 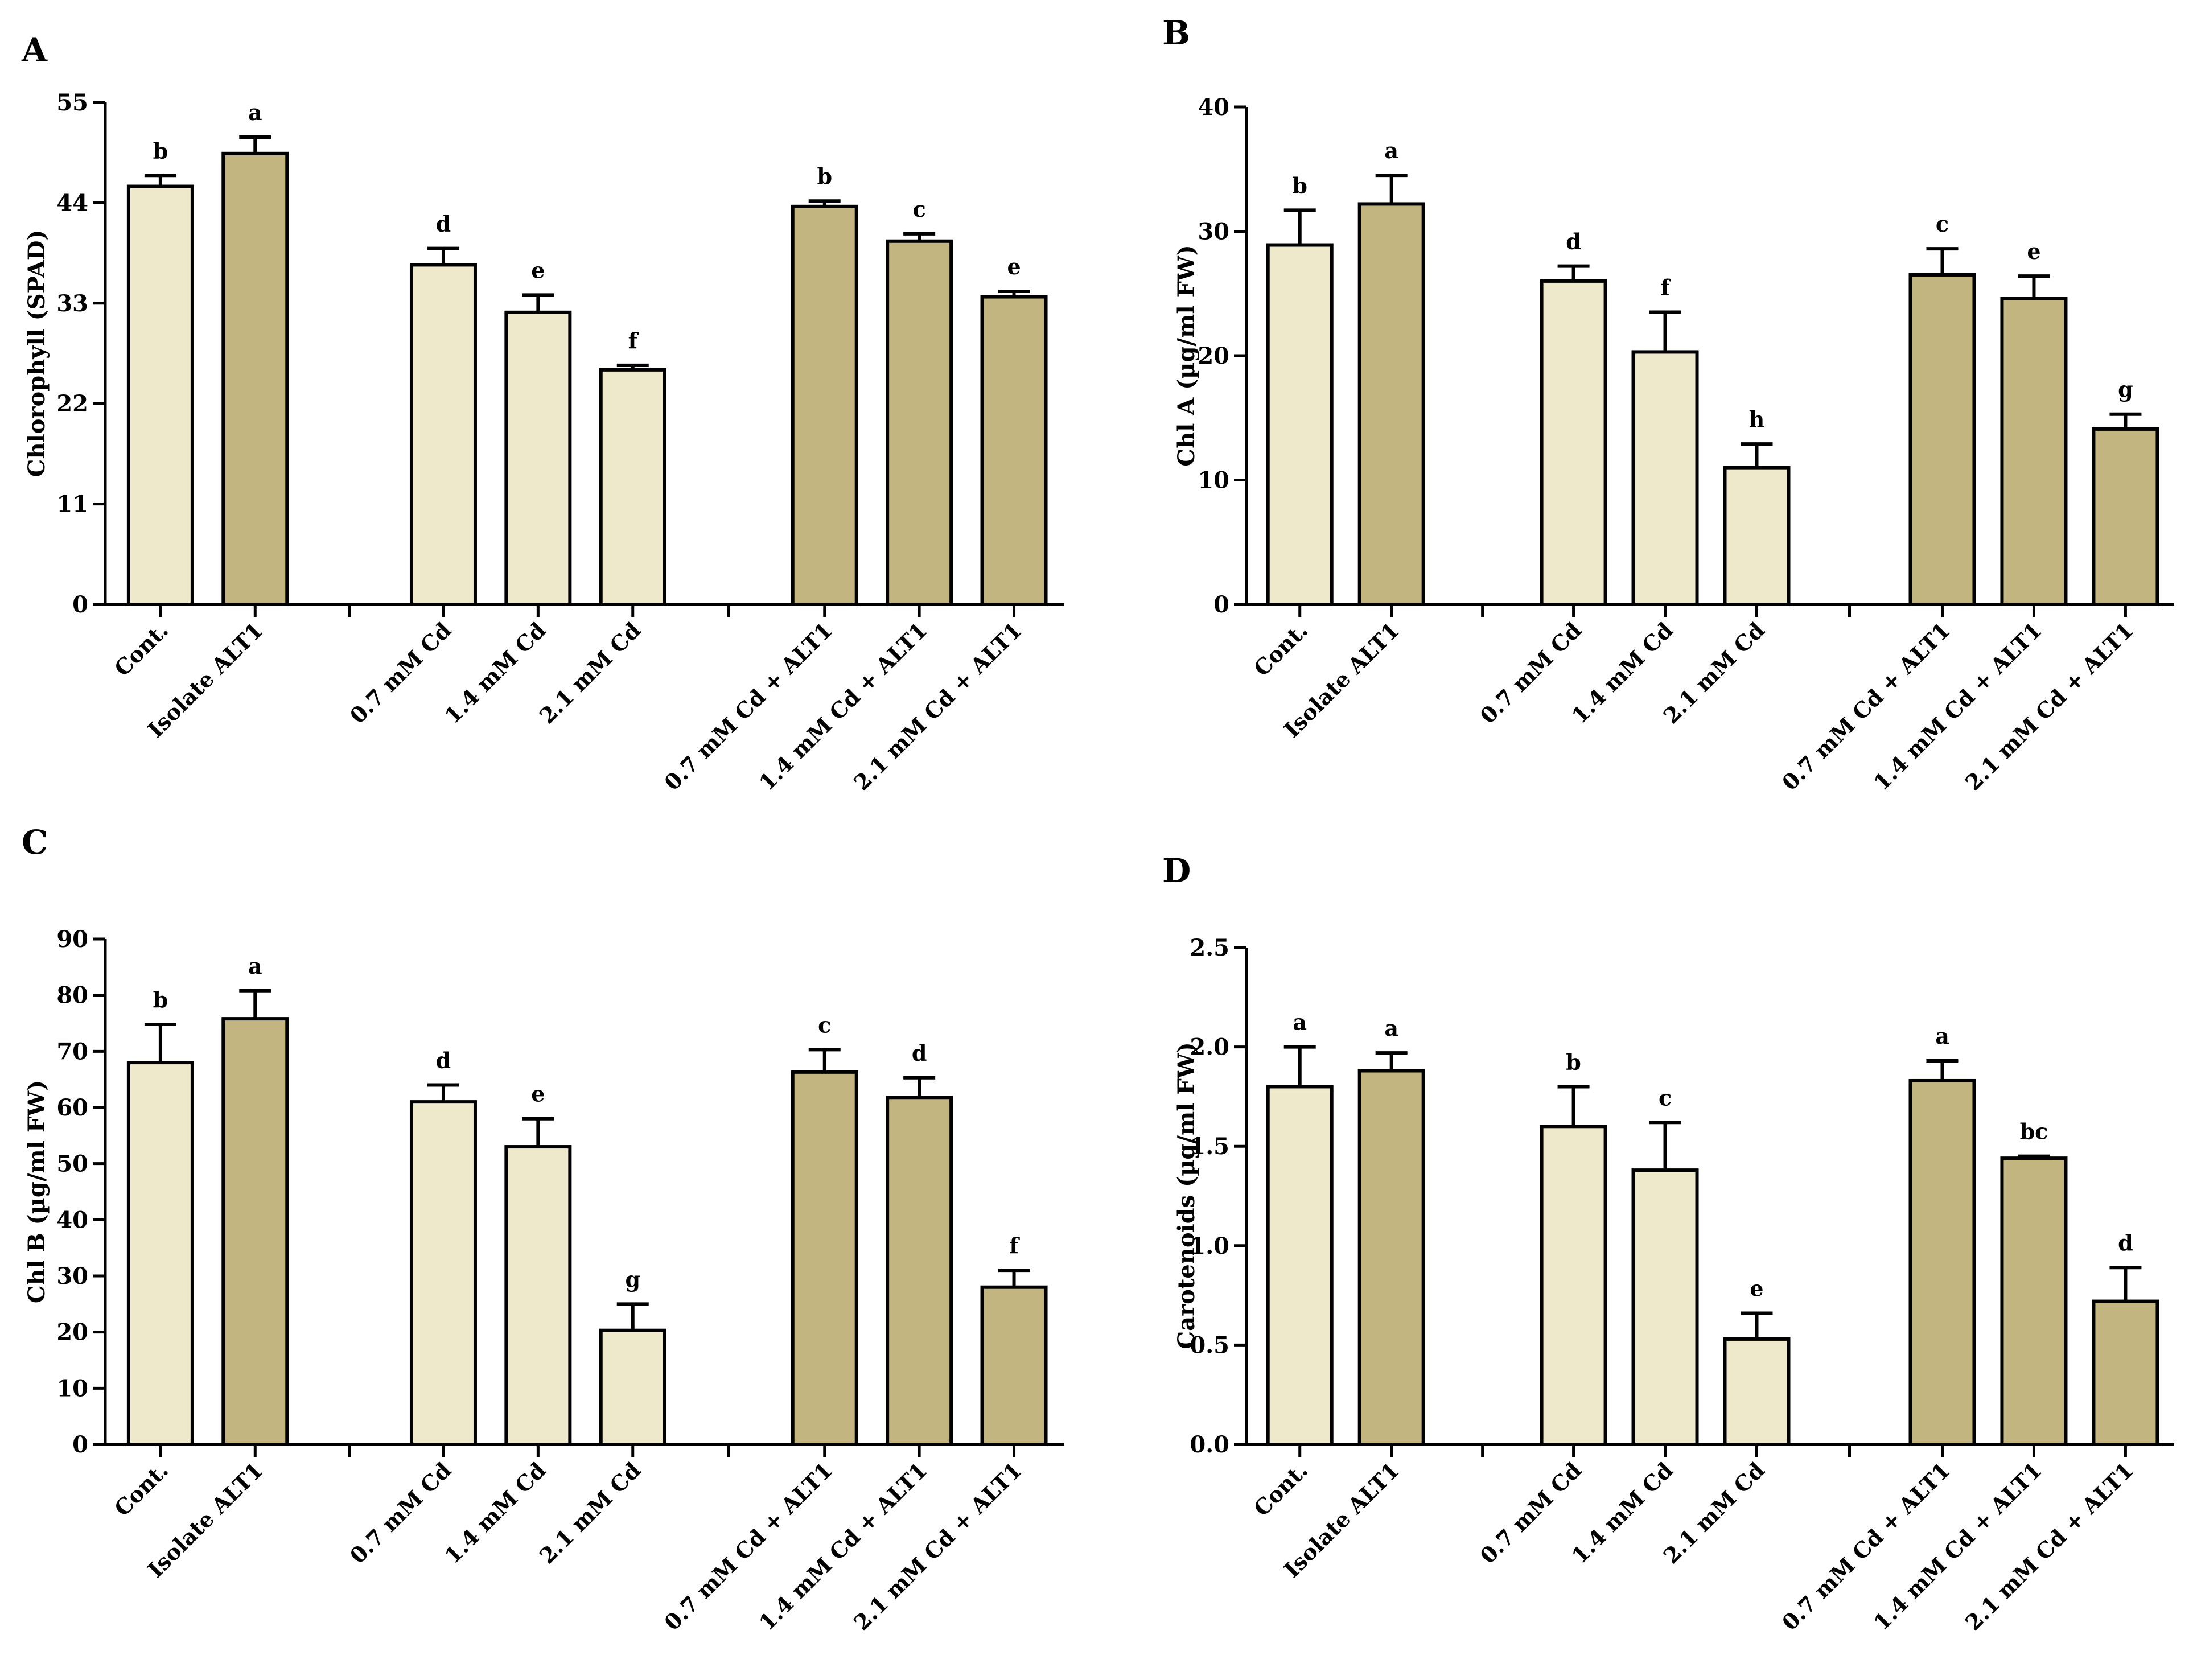 I want to click on panel-a-category-label: 2.1 mM Cd, so click(x=590, y=673).